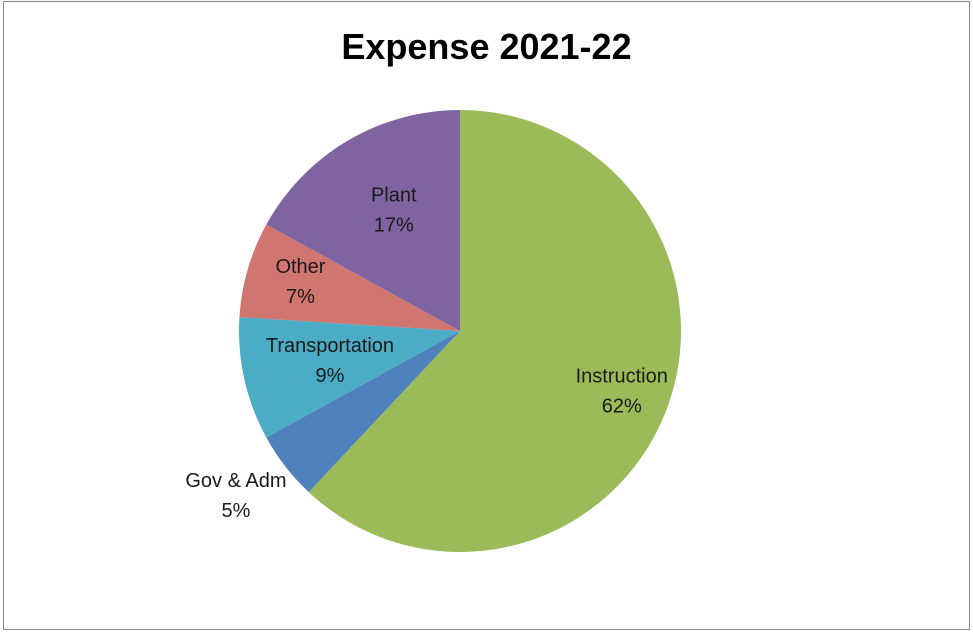 Image resolution: width=973 pixels, height=634 pixels. Describe the element at coordinates (622, 376) in the screenshot. I see `slice-label-instruction: Instruction` at that location.